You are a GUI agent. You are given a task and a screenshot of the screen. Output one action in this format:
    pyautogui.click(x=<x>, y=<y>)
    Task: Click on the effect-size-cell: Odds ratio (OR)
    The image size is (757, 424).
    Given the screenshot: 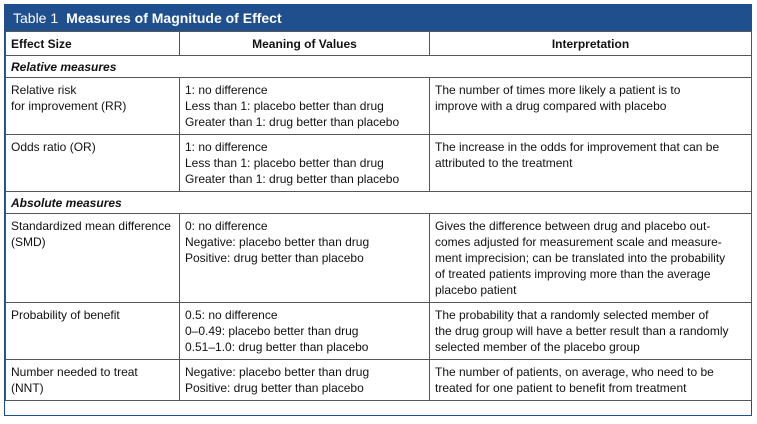 What is the action you would take?
    pyautogui.click(x=92, y=163)
    